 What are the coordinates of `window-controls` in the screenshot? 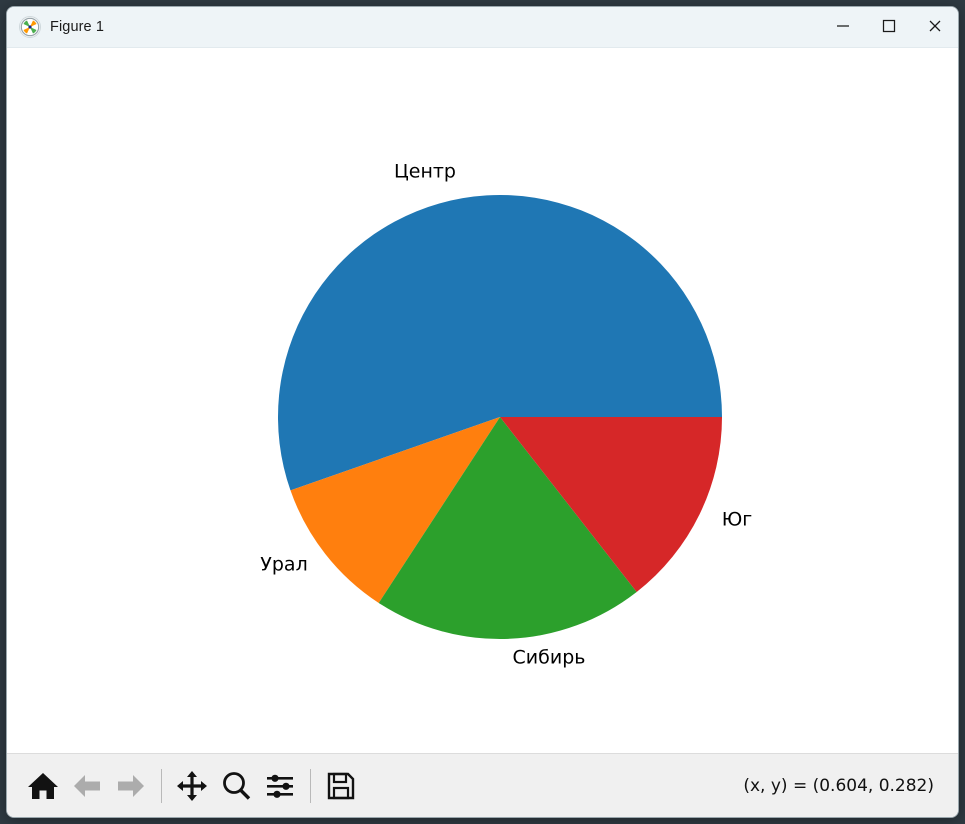 It's located at (889, 27).